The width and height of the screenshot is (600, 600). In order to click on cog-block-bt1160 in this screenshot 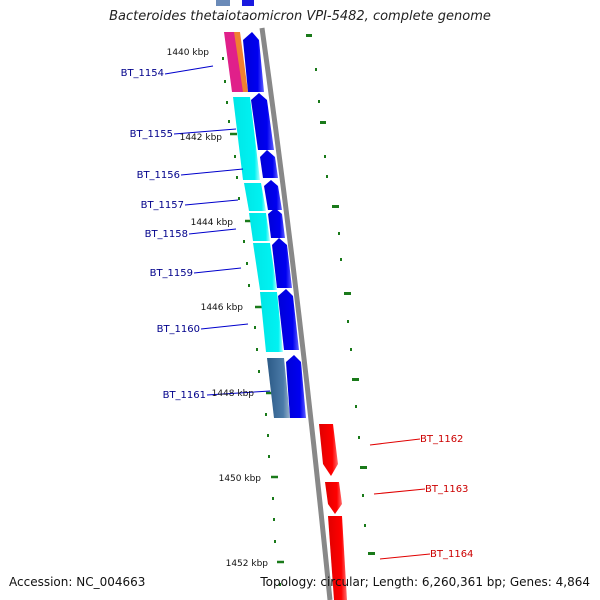, I will do `click(271, 322)`.